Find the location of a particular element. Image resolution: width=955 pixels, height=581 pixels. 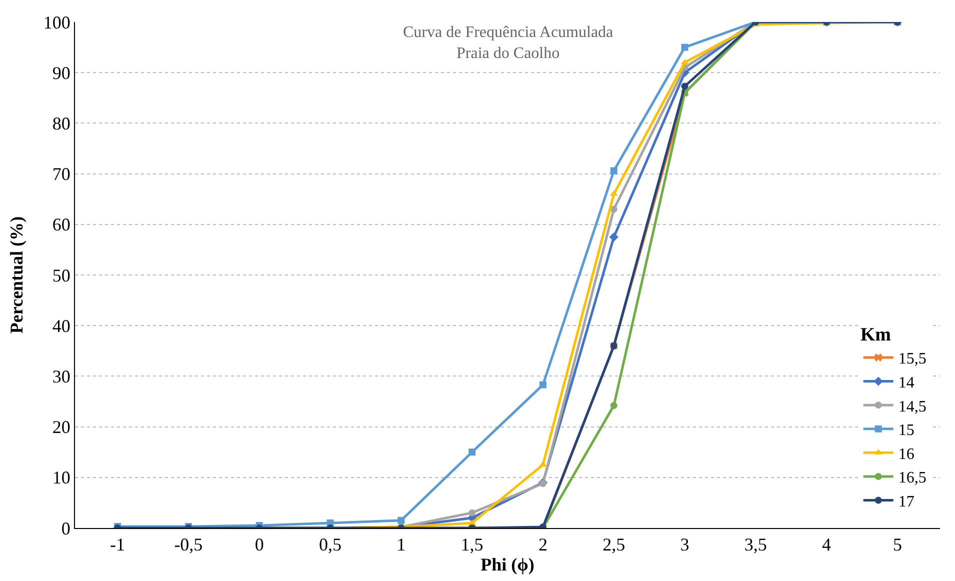

x-tick-label: 1 is located at coordinates (401, 544).